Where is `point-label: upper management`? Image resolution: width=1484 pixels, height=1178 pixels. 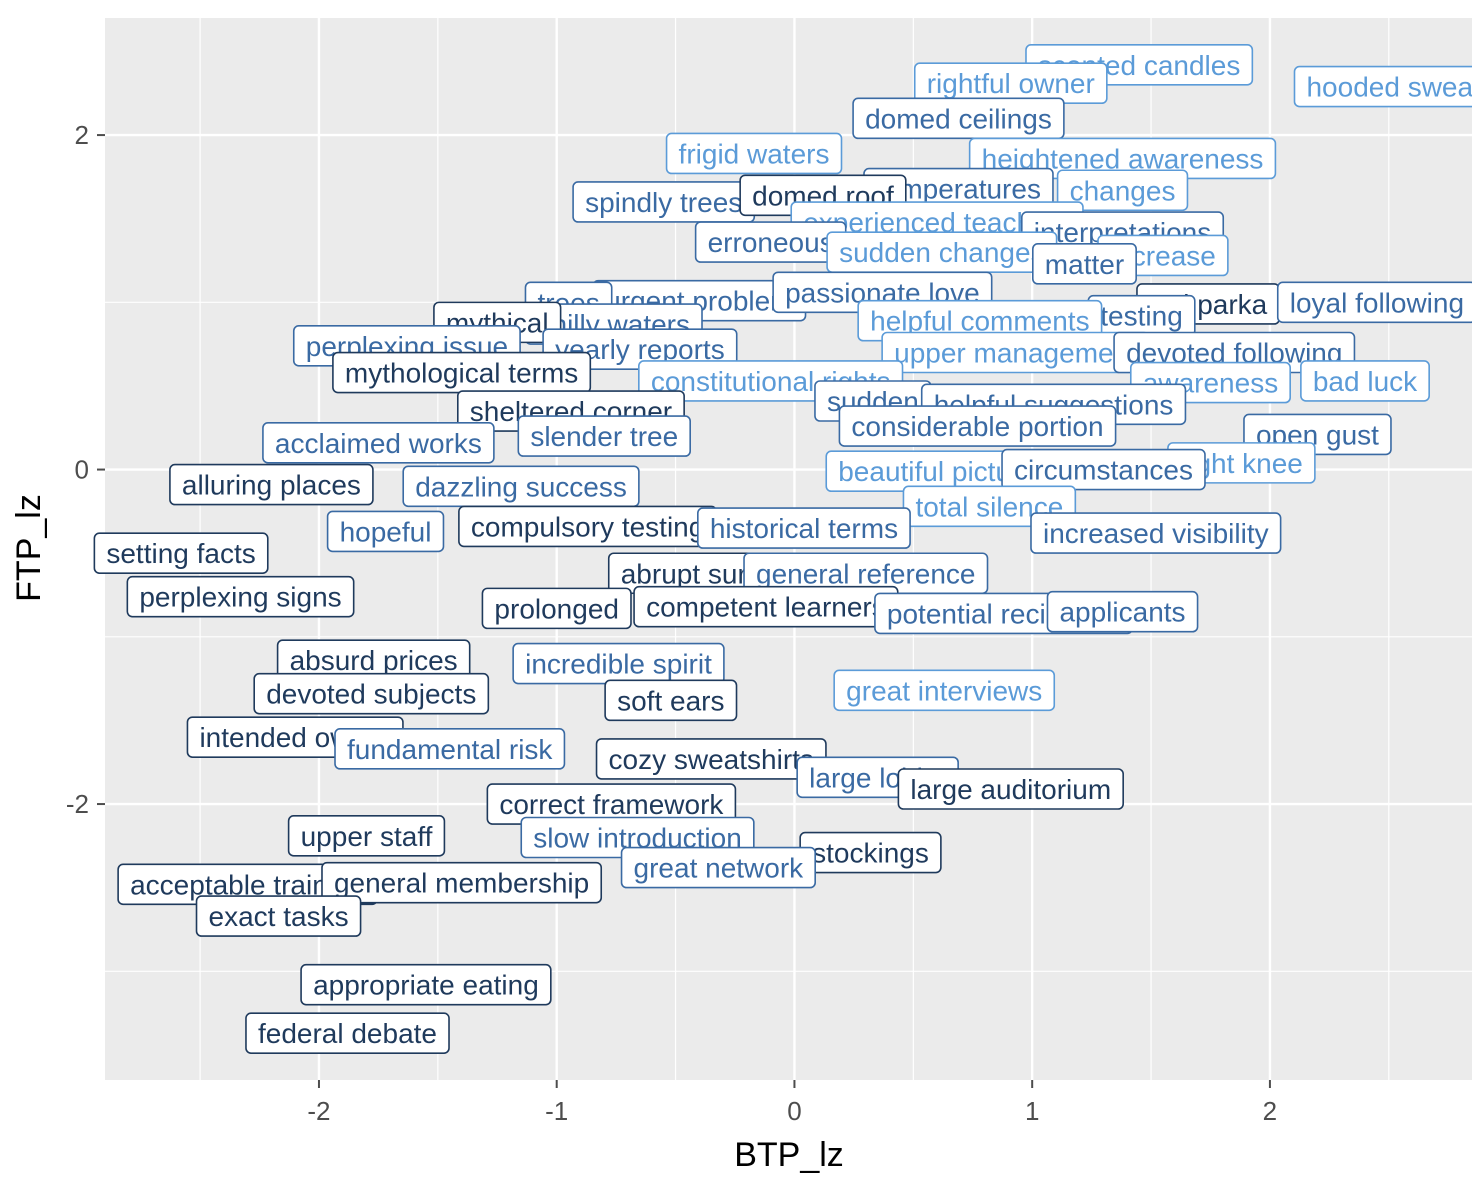
point-label: upper management is located at coordinates (1015, 352).